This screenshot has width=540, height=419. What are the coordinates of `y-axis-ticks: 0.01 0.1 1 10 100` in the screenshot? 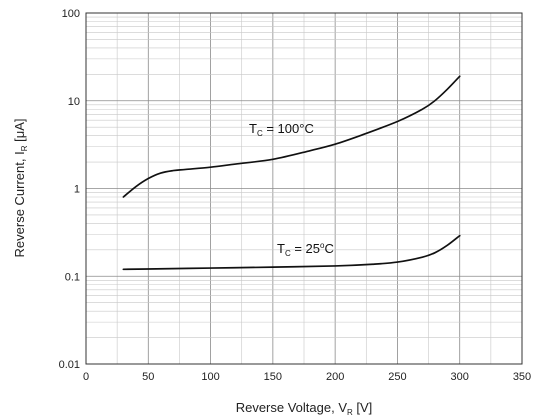 It's located at (69, 189).